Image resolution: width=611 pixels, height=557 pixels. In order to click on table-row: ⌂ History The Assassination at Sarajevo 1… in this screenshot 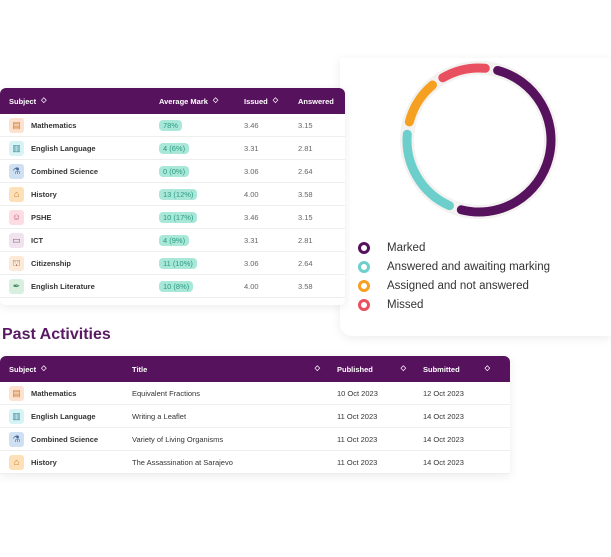, I will do `click(255, 462)`.